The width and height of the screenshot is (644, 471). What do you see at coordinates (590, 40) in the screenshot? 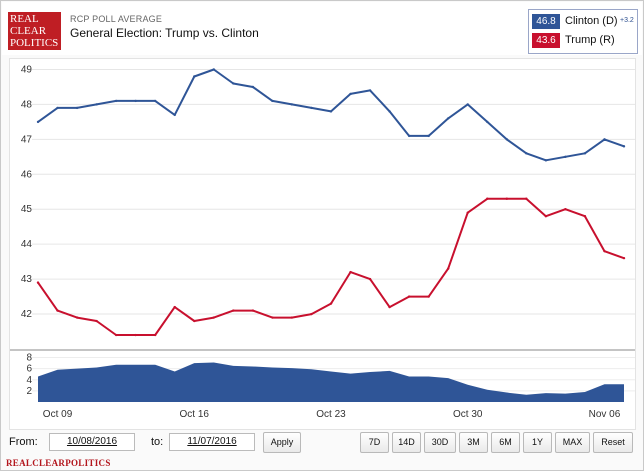
I see `legend-name-trump: Trump (R)` at bounding box center [590, 40].